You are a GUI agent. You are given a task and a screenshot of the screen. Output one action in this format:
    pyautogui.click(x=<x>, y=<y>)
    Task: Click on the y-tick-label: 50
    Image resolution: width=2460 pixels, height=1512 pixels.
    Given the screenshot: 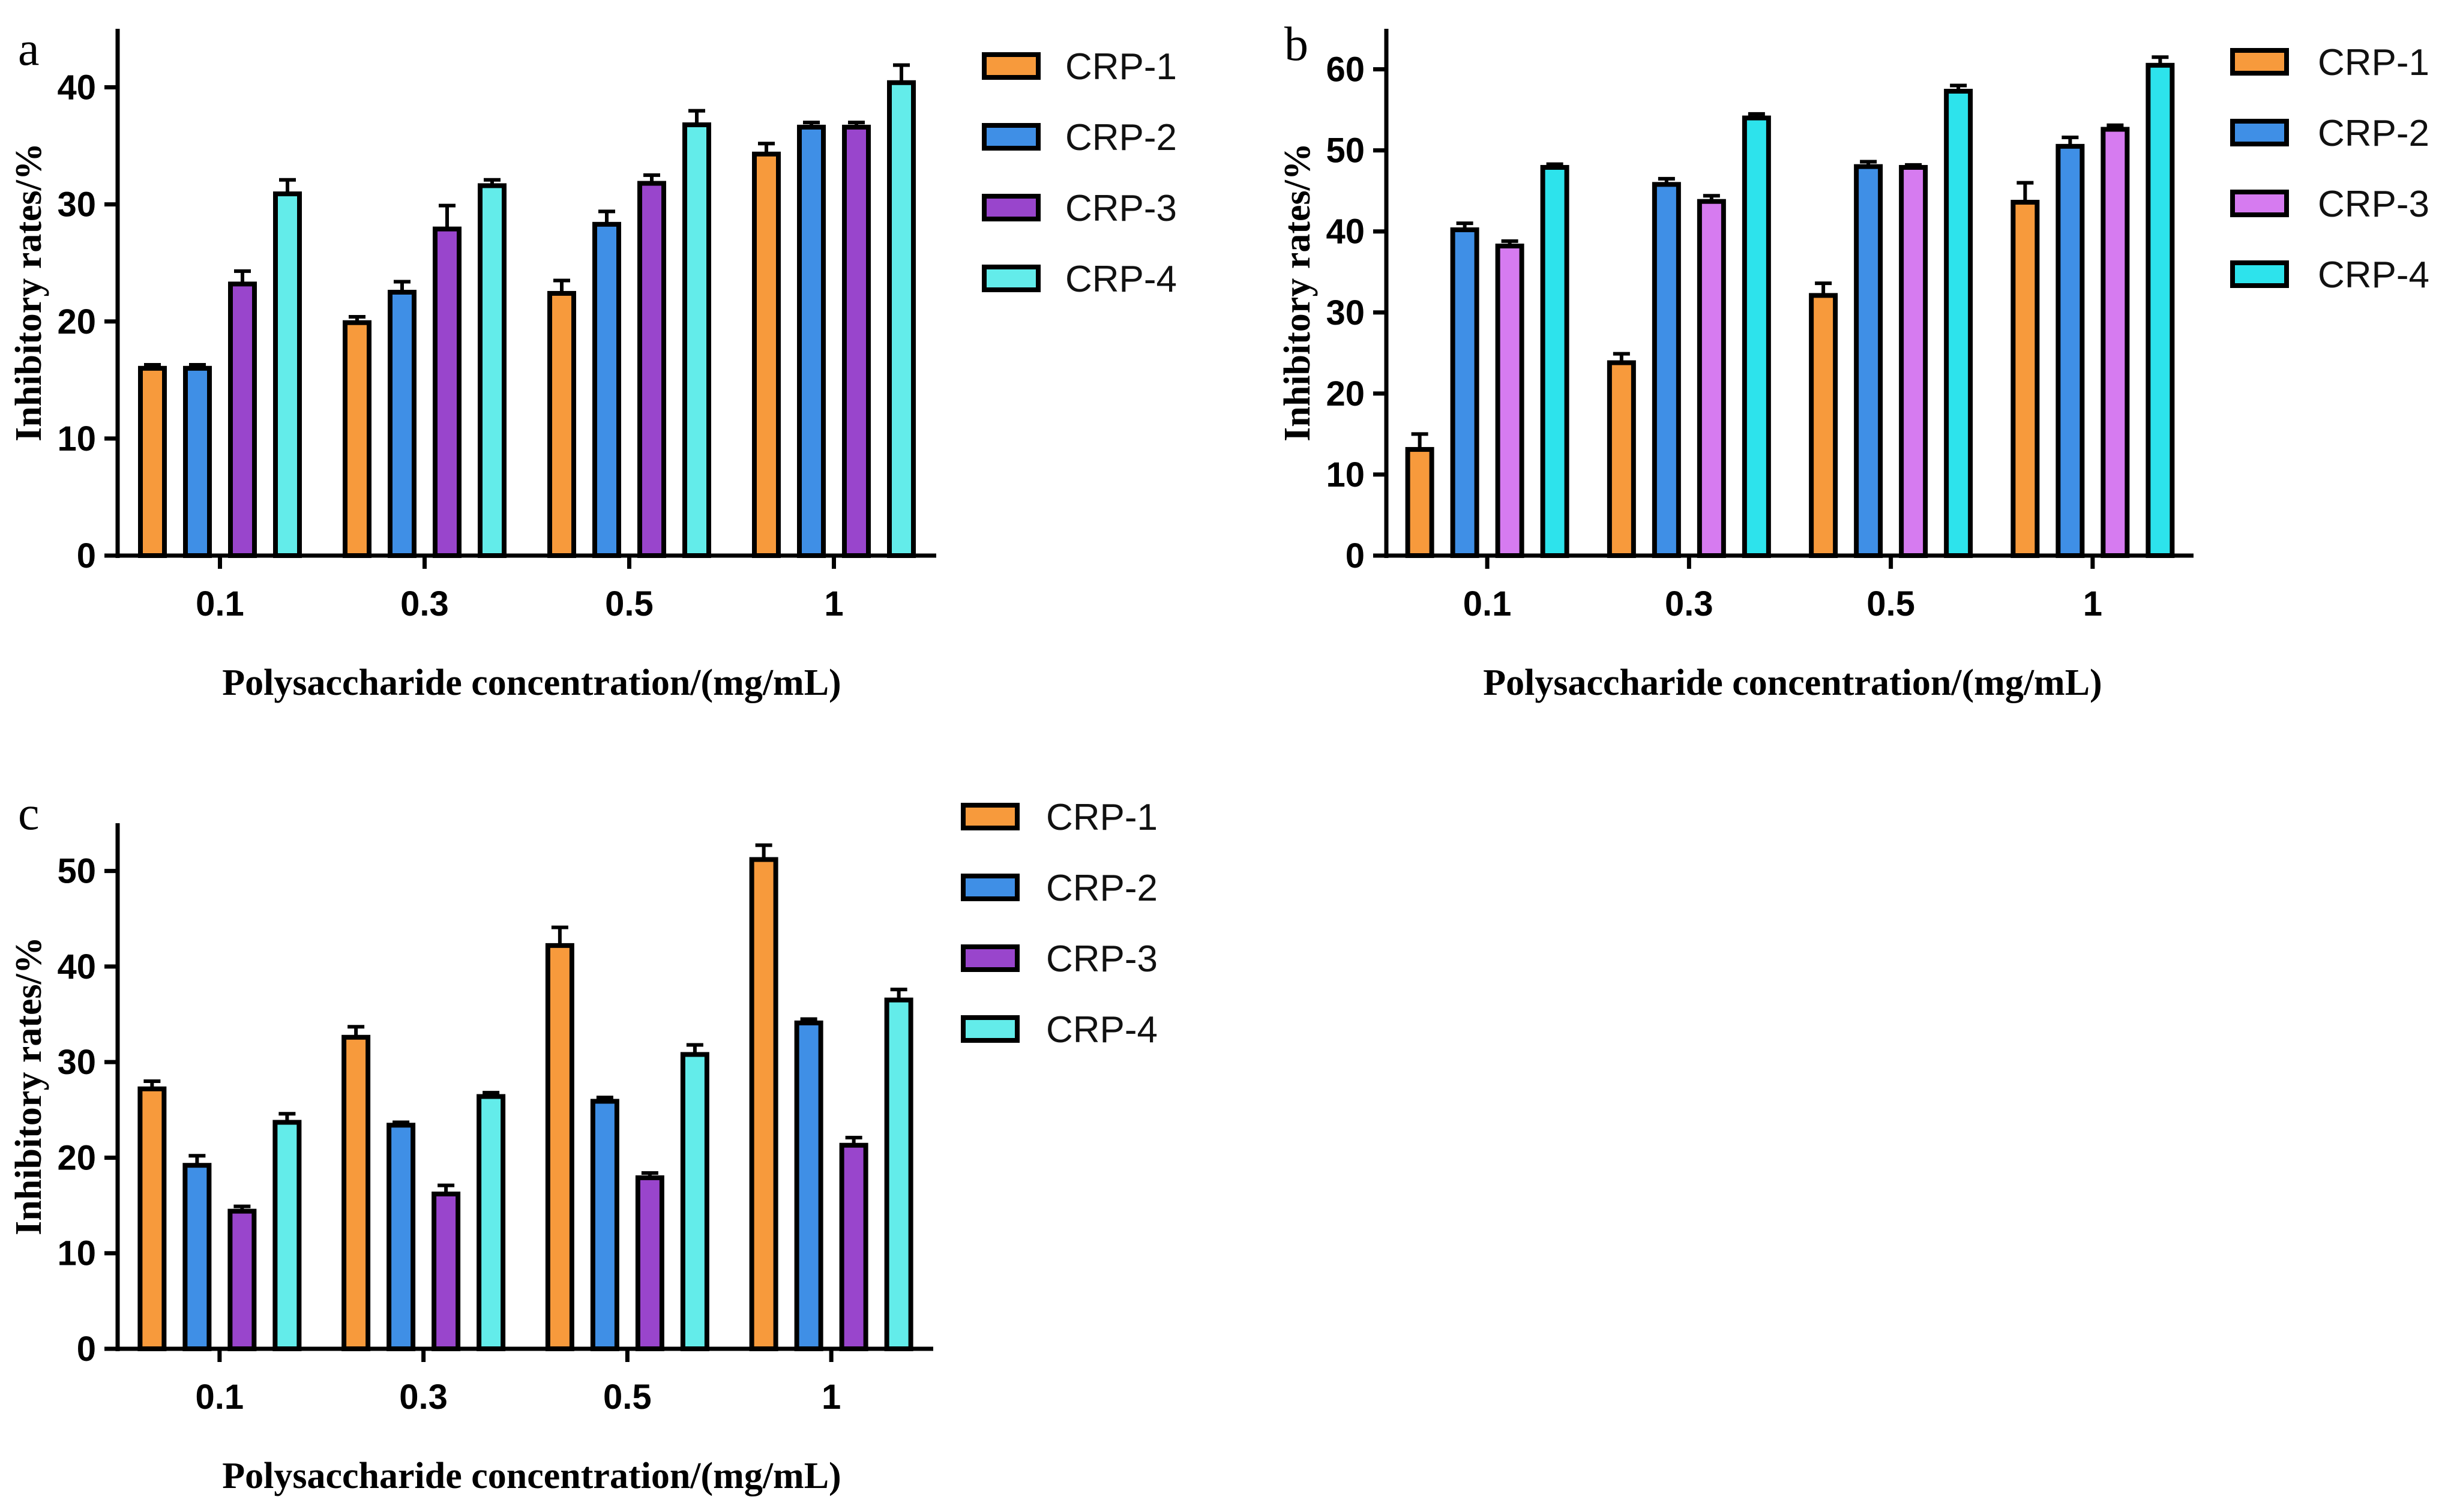 What is the action you would take?
    pyautogui.click(x=1345, y=150)
    